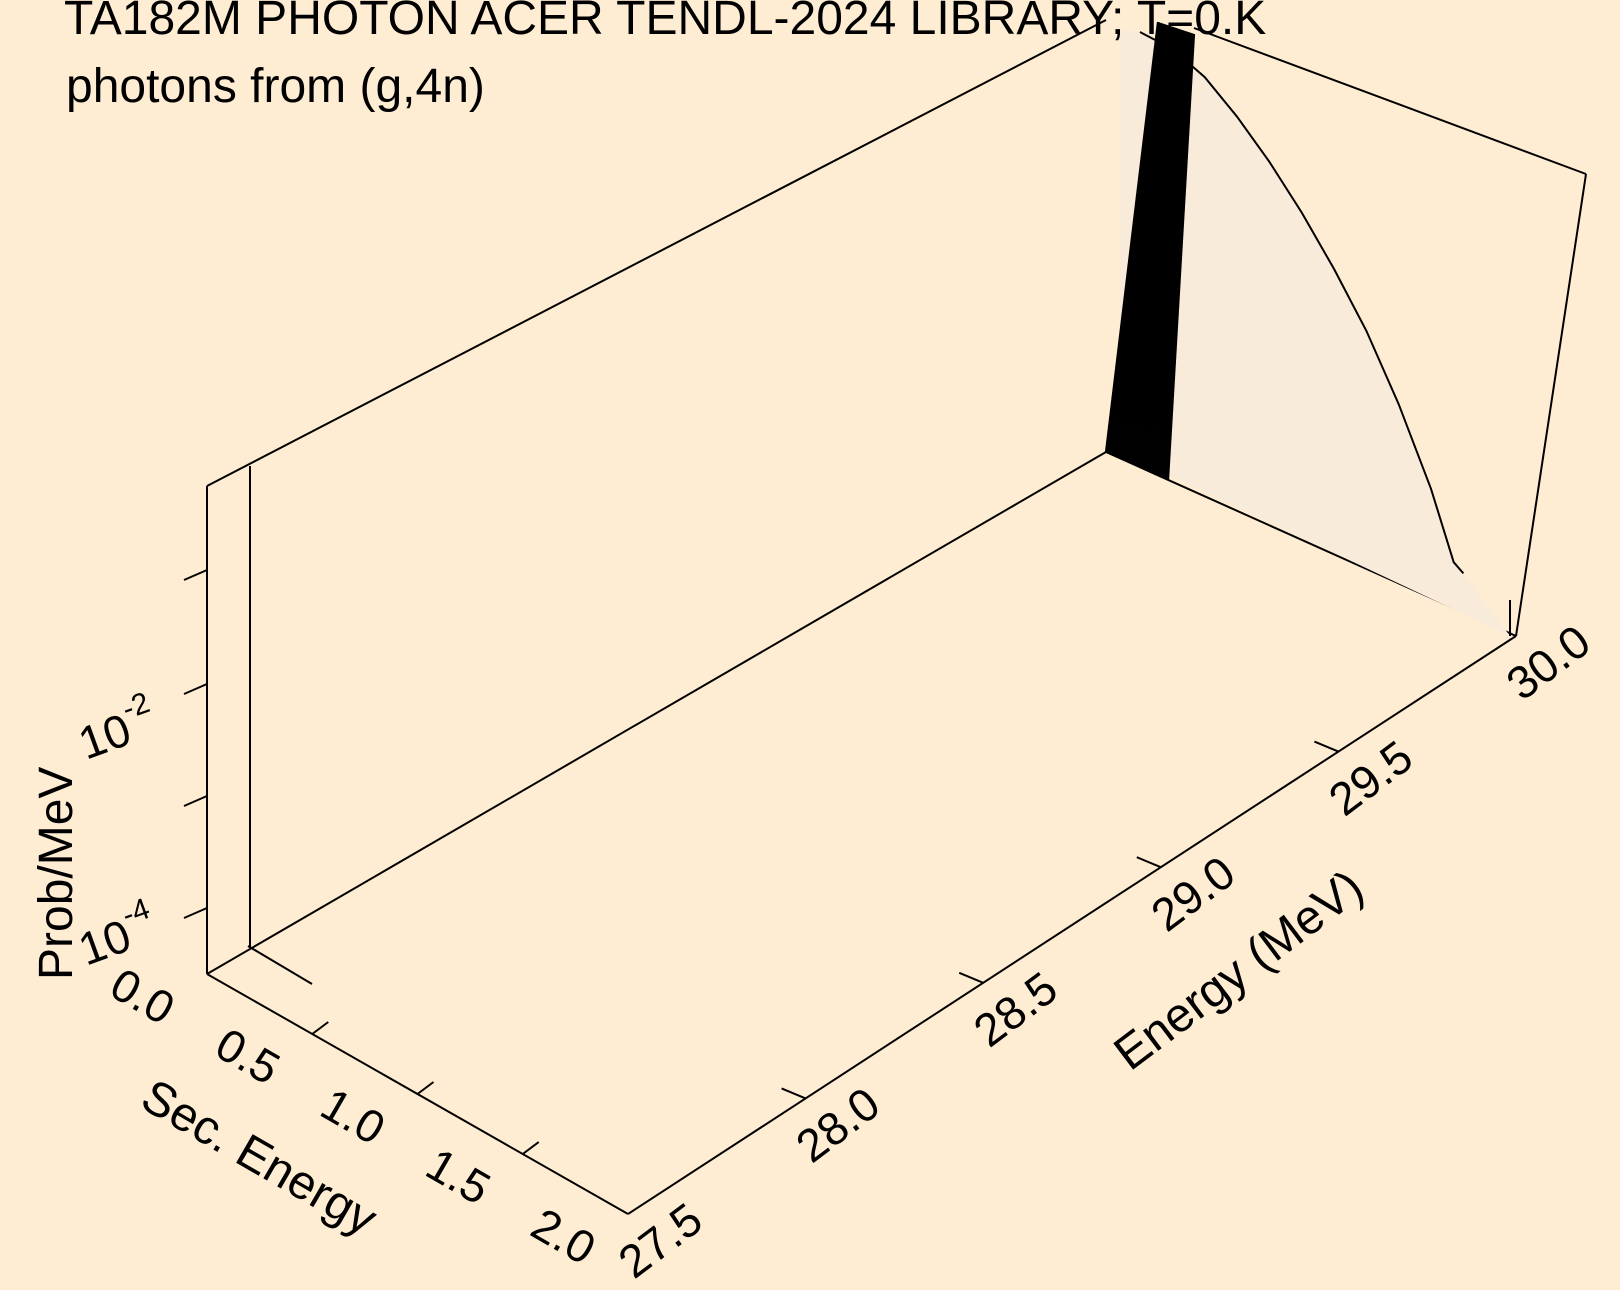 Image resolution: width=1620 pixels, height=1290 pixels. Describe the element at coordinates (56, 873) in the screenshot. I see `z-axis-label: Prob/MeV` at that location.